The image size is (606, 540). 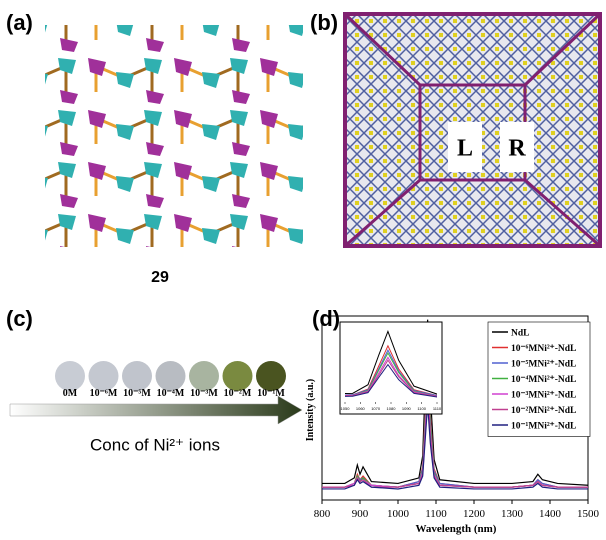 I want to click on legend-label: 10⁻⁵MNi²⁺-NdL, so click(x=543, y=365).